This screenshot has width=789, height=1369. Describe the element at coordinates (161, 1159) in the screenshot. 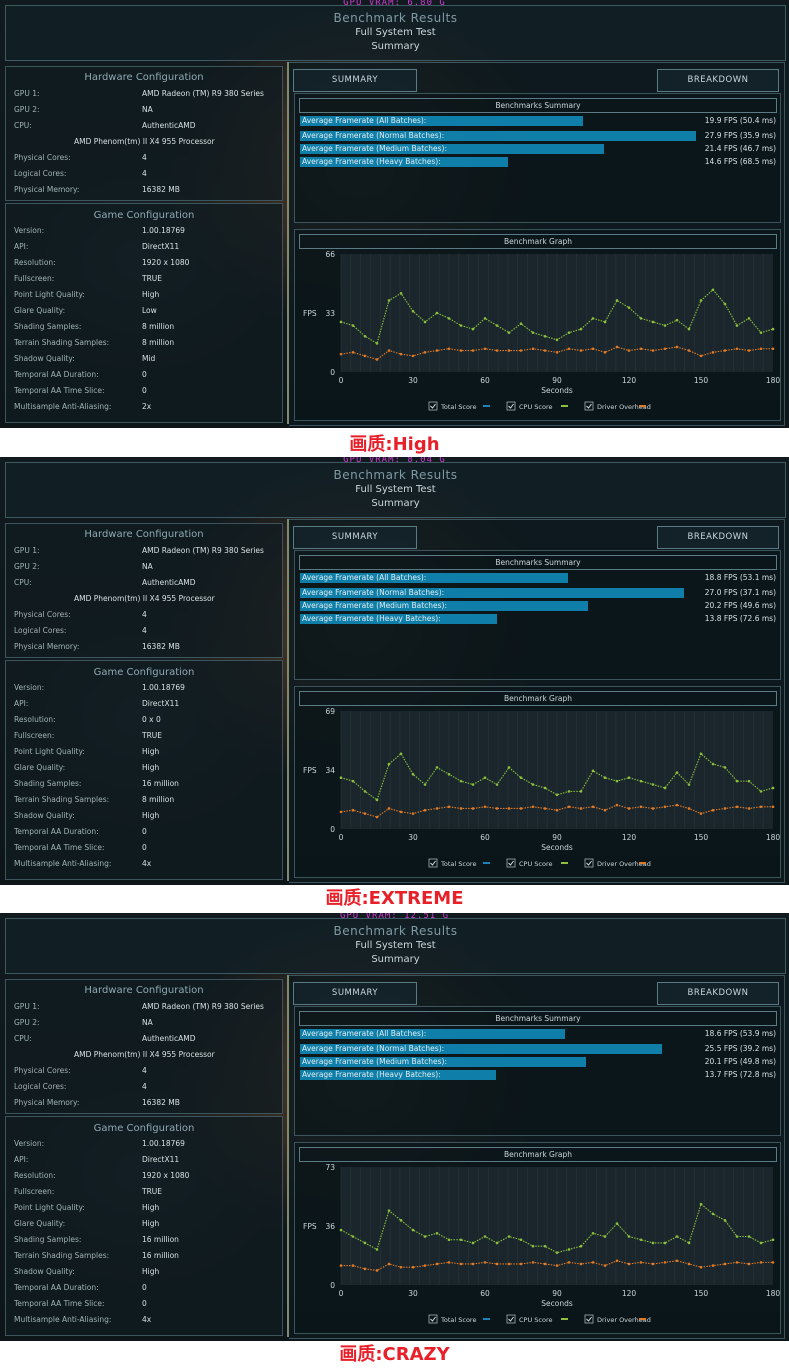

I see `game-value: DirectX11` at that location.